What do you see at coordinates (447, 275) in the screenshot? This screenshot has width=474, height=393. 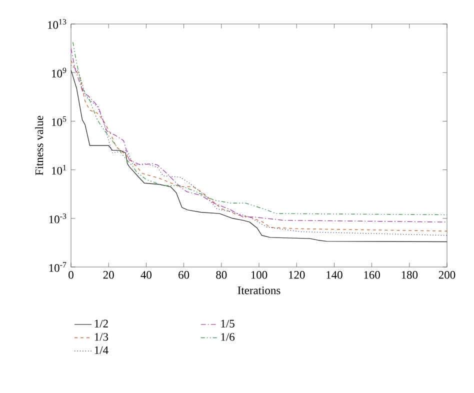 I see `x-tick-label: 200` at bounding box center [447, 275].